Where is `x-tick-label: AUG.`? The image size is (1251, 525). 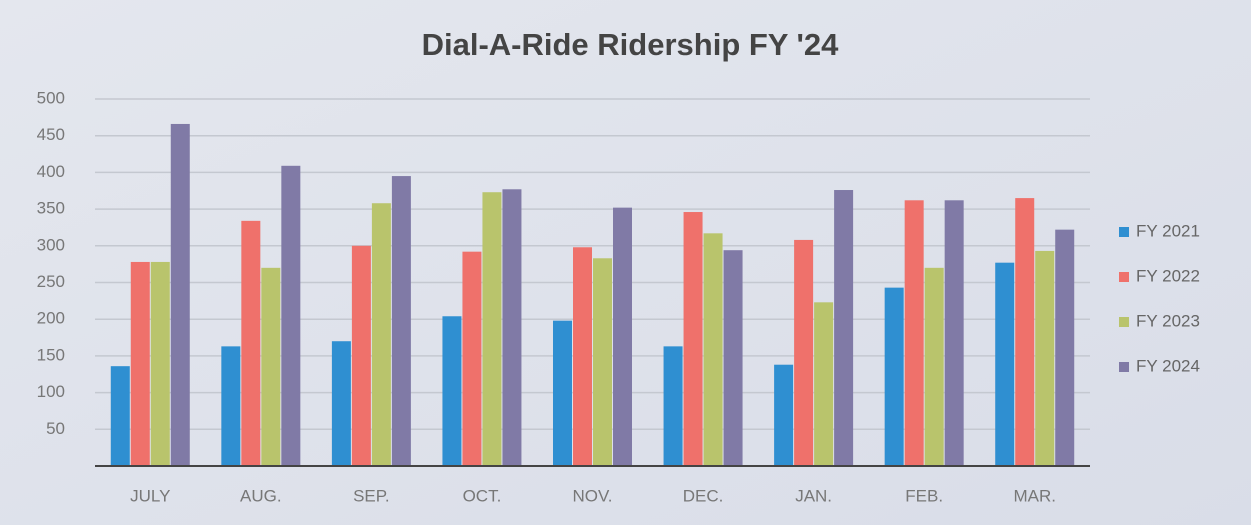
x-tick-label: AUG. is located at coordinates (261, 495).